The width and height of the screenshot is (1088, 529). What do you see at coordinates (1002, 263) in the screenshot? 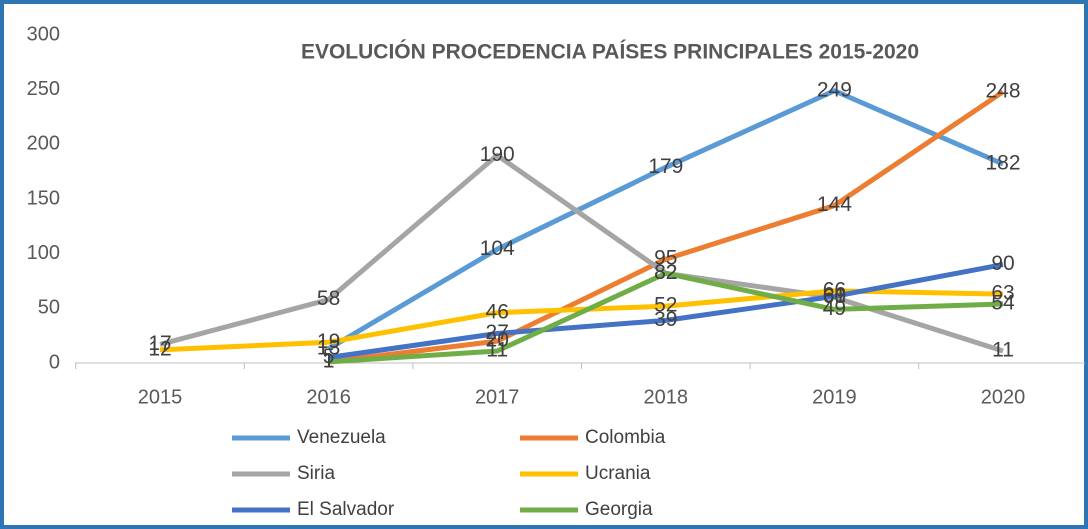
I see `data-label: 90` at bounding box center [1002, 263].